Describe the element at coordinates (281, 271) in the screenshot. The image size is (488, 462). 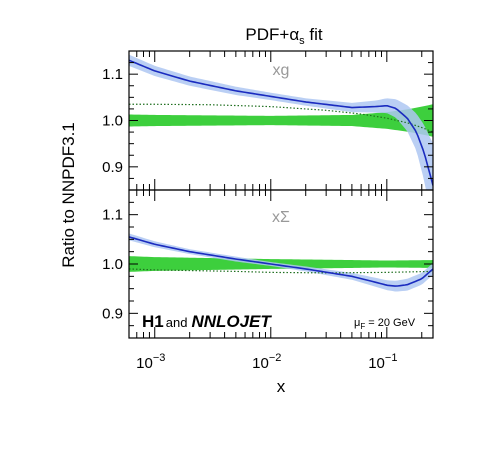
I see `reference-dotted-line` at that location.